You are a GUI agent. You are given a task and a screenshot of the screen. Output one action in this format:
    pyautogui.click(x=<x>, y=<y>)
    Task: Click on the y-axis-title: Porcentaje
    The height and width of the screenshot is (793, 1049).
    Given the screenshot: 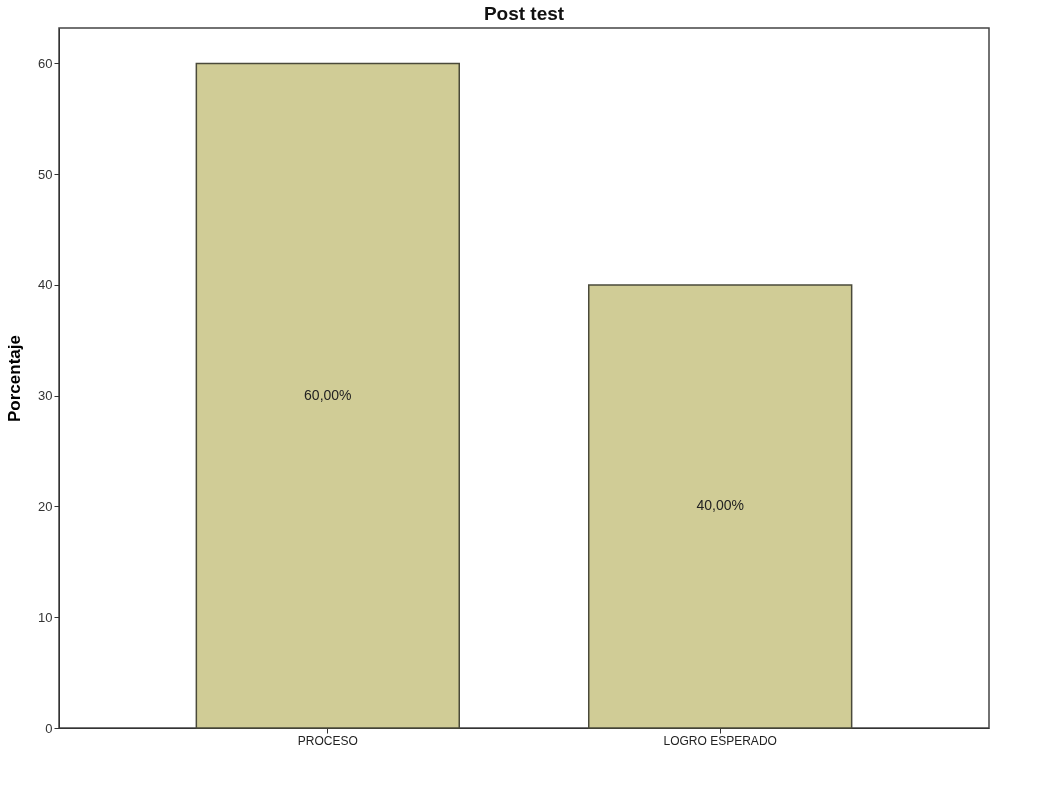 What is the action you would take?
    pyautogui.click(x=15, y=378)
    